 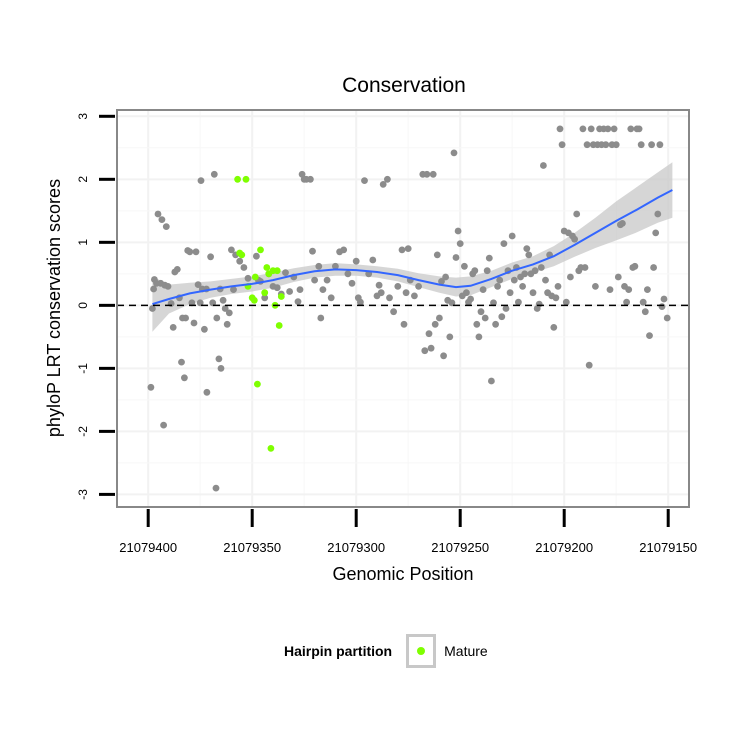 I want to click on smooth-line-path, so click(x=412, y=247).